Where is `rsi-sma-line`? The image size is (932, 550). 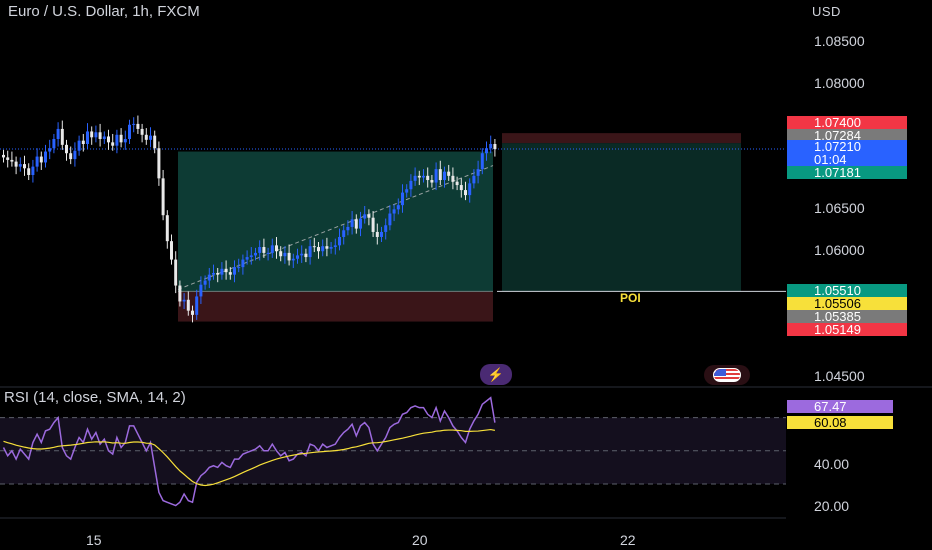 rsi-sma-line is located at coordinates (249, 457).